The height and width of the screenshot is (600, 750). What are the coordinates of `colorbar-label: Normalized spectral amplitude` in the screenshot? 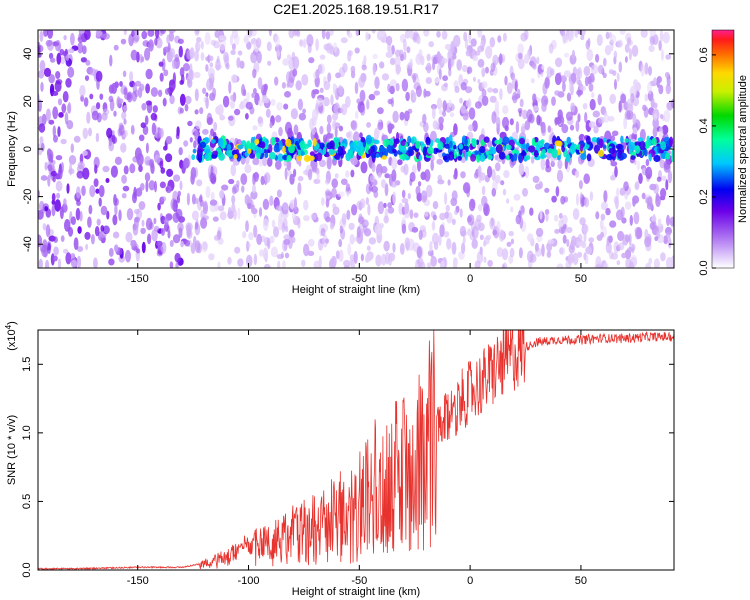 It's located at (743, 149).